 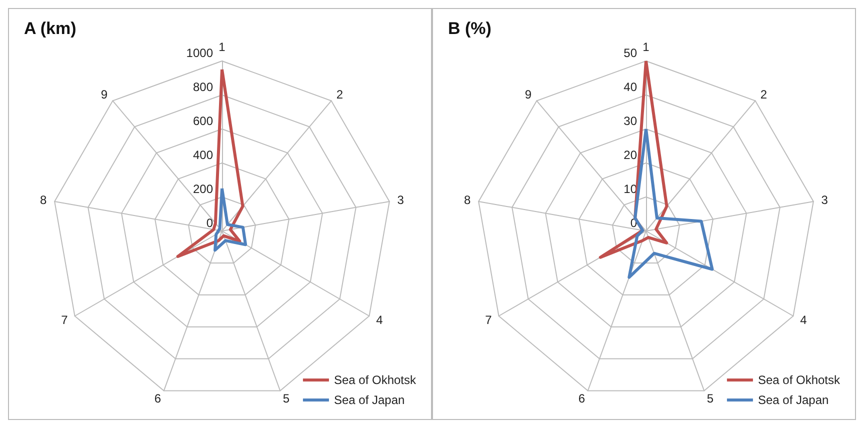 I want to click on y-tick-label: 800, so click(x=203, y=87).